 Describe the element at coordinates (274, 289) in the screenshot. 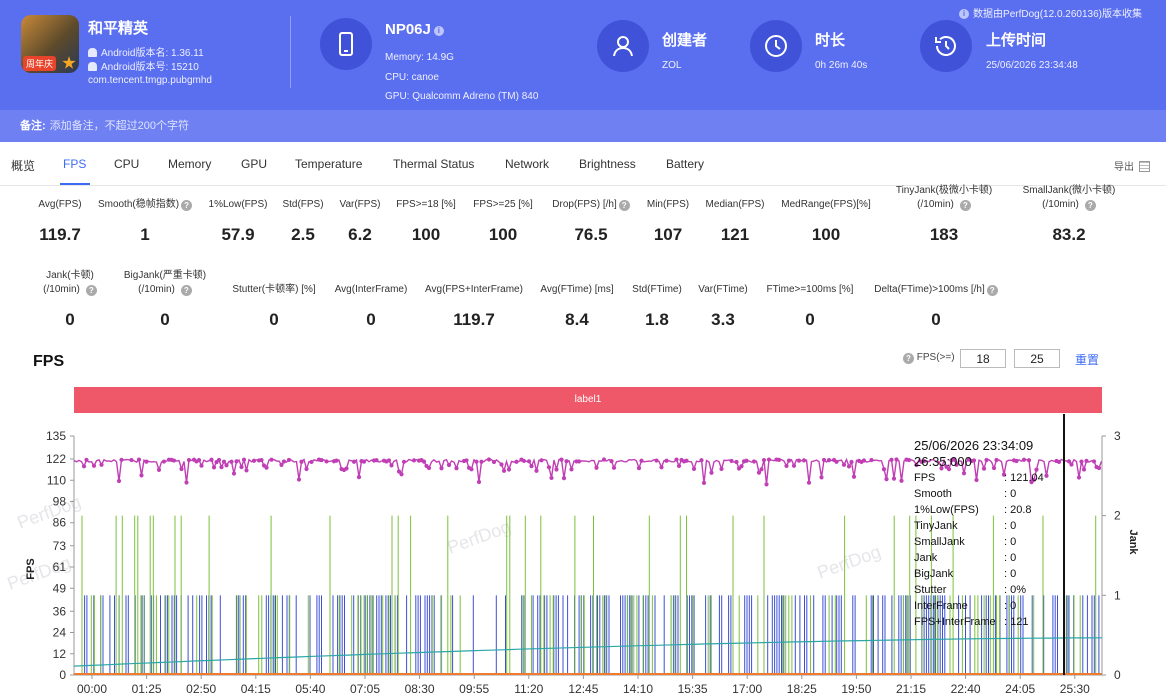

I see `metric-label: Stutter(卡顿率) [%]` at that location.